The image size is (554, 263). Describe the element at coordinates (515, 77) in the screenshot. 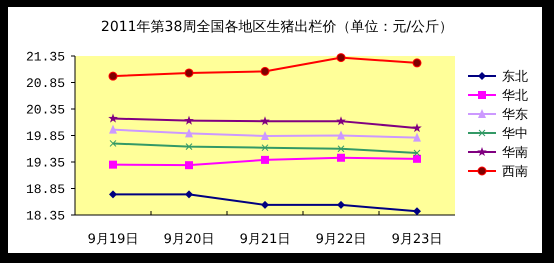

I see `legend-label: 东北` at that location.